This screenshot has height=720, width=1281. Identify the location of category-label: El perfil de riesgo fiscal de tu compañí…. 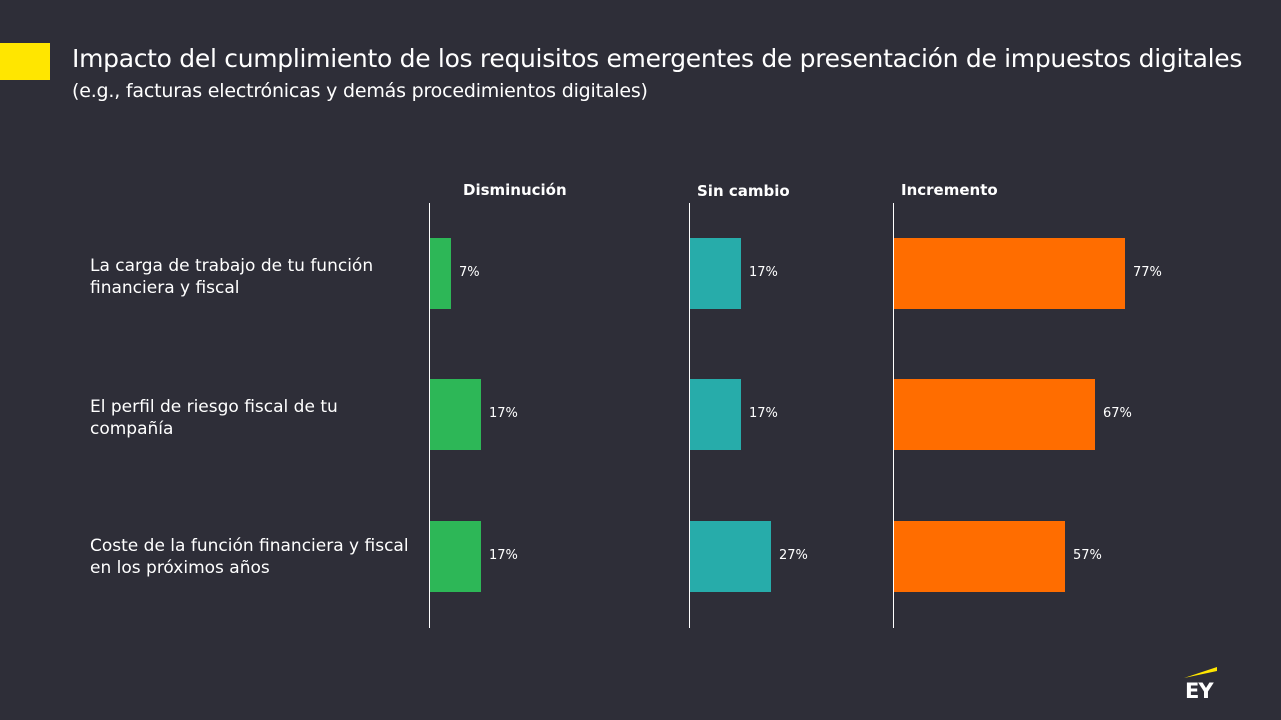
(214, 418).